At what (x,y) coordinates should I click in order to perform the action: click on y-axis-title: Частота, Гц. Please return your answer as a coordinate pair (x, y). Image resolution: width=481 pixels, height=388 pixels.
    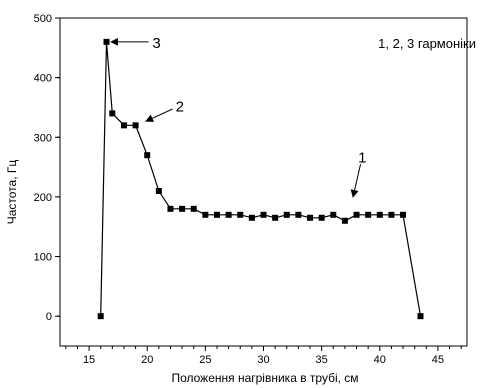
    Looking at the image, I should click on (12, 192).